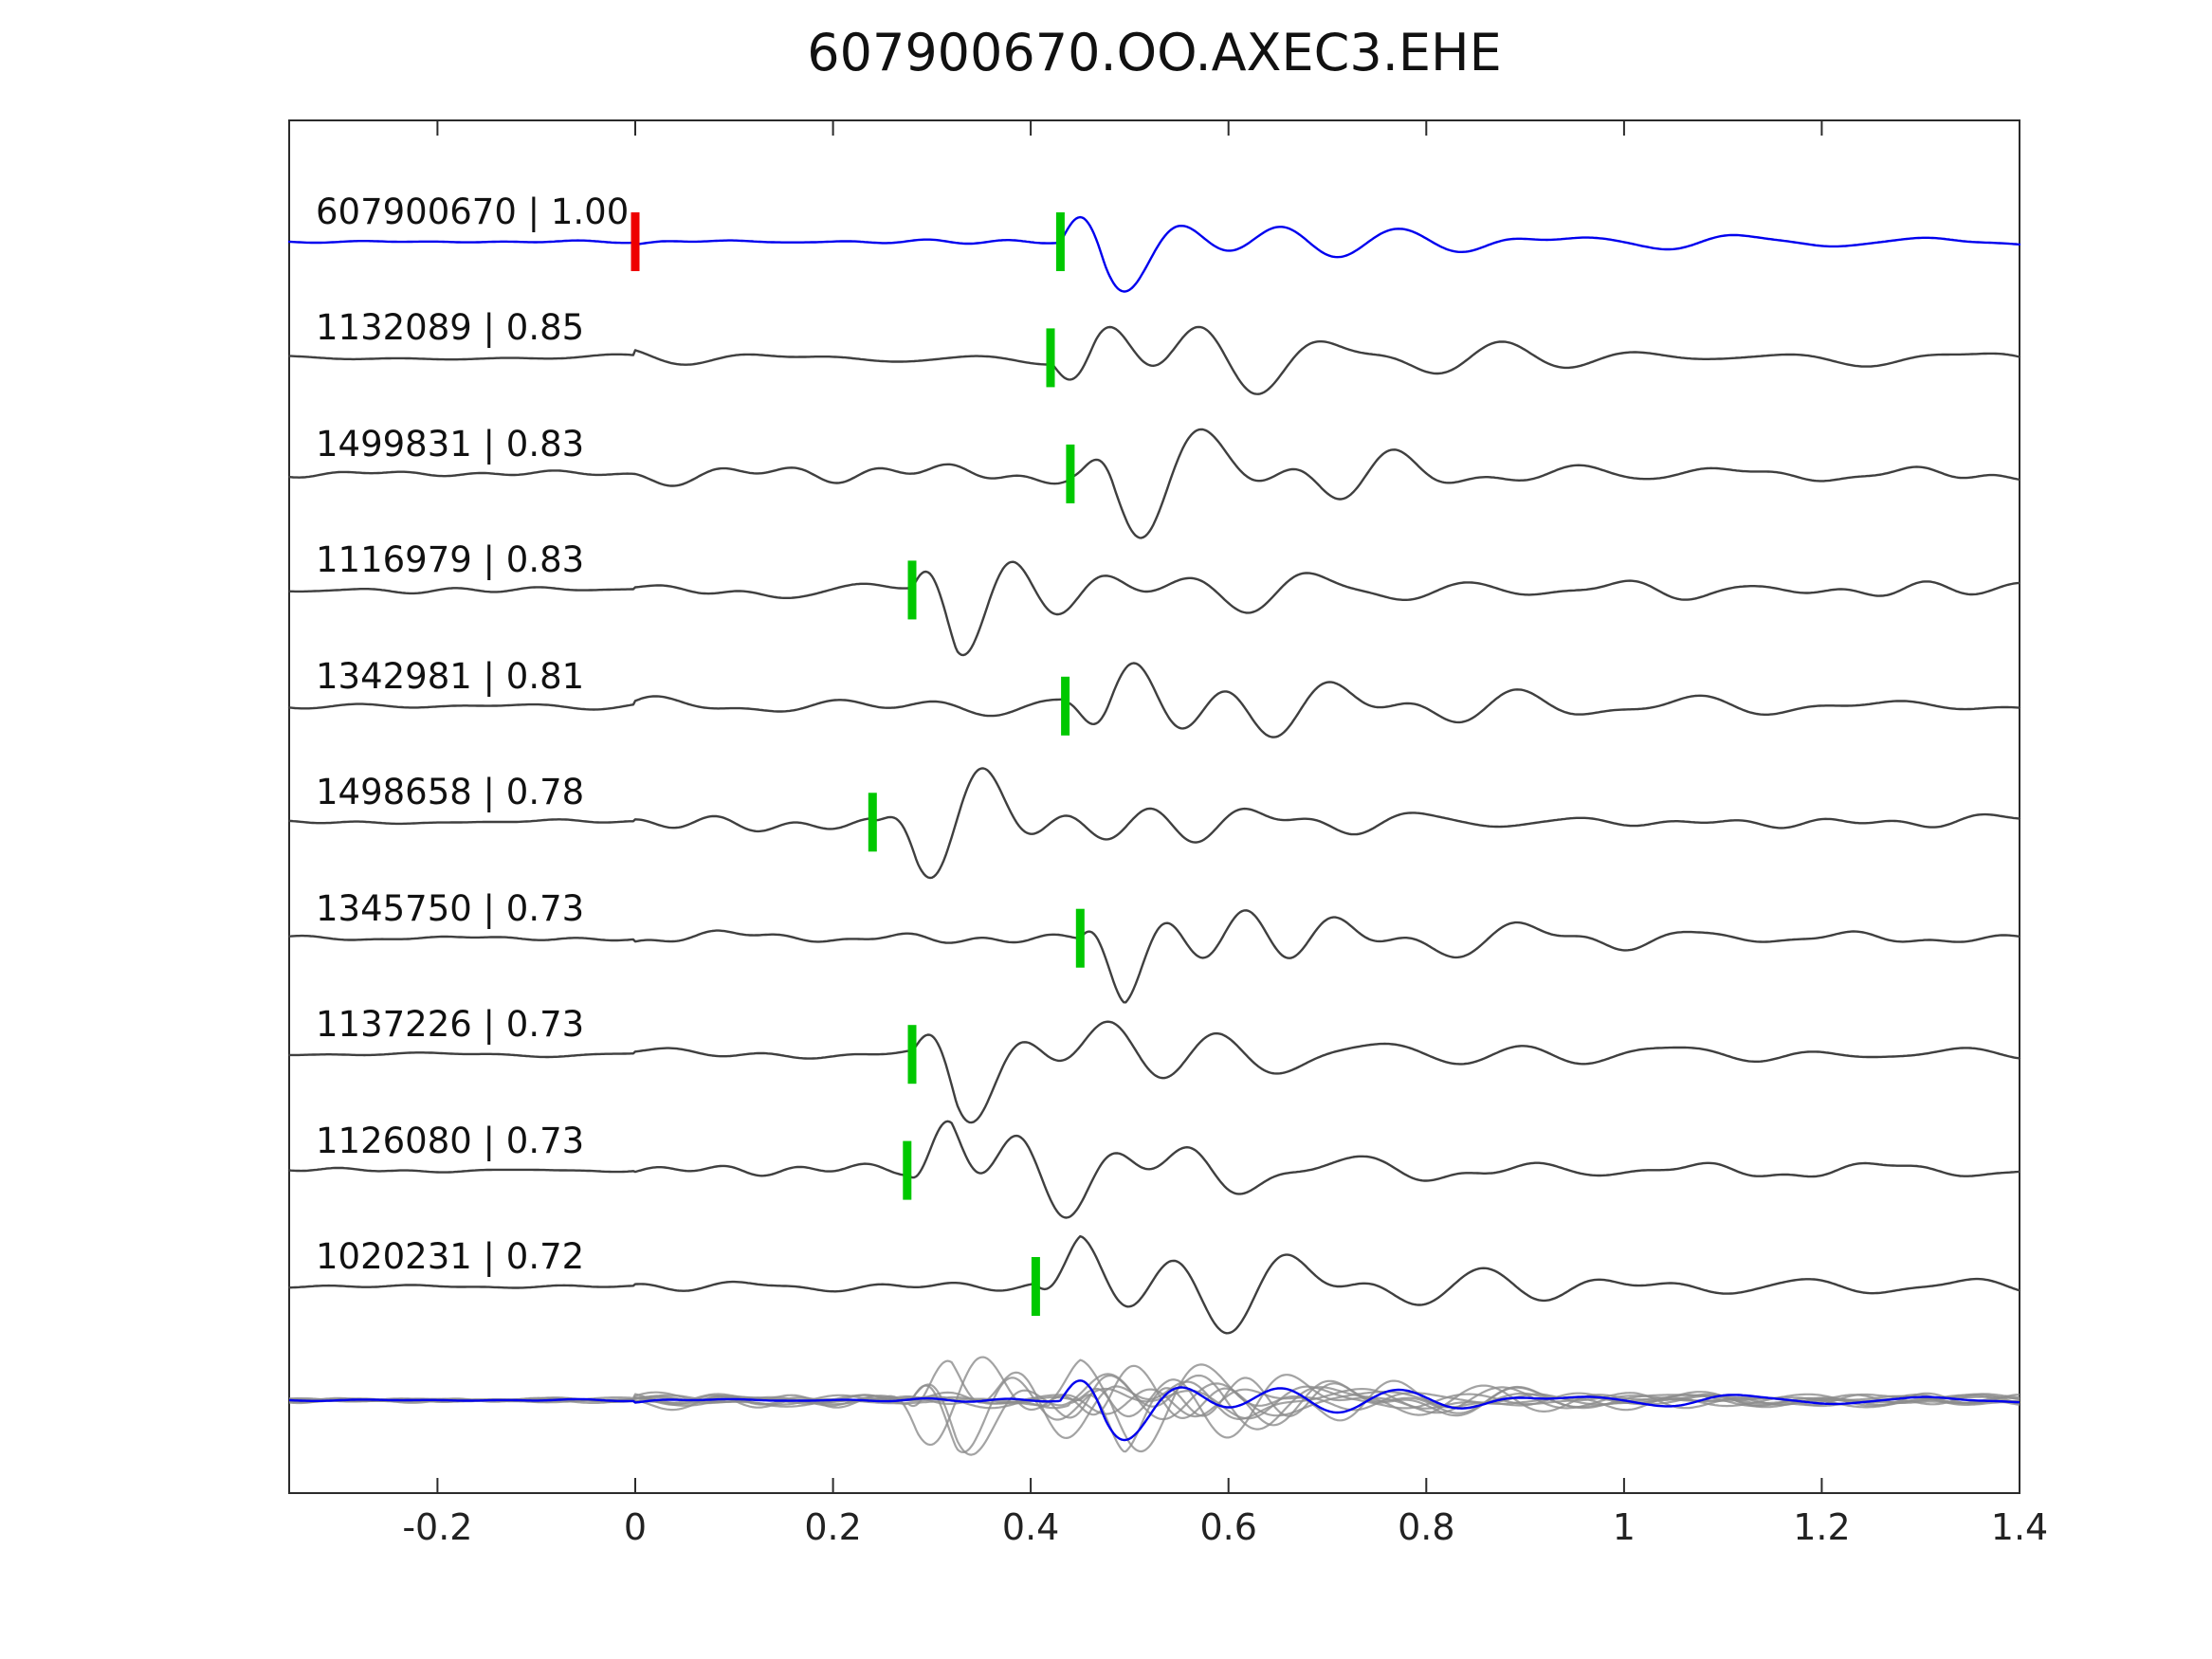  What do you see at coordinates (1154, 52) in the screenshot?
I see `chart-title: 607900670.OO.AXEC3.EHE` at bounding box center [1154, 52].